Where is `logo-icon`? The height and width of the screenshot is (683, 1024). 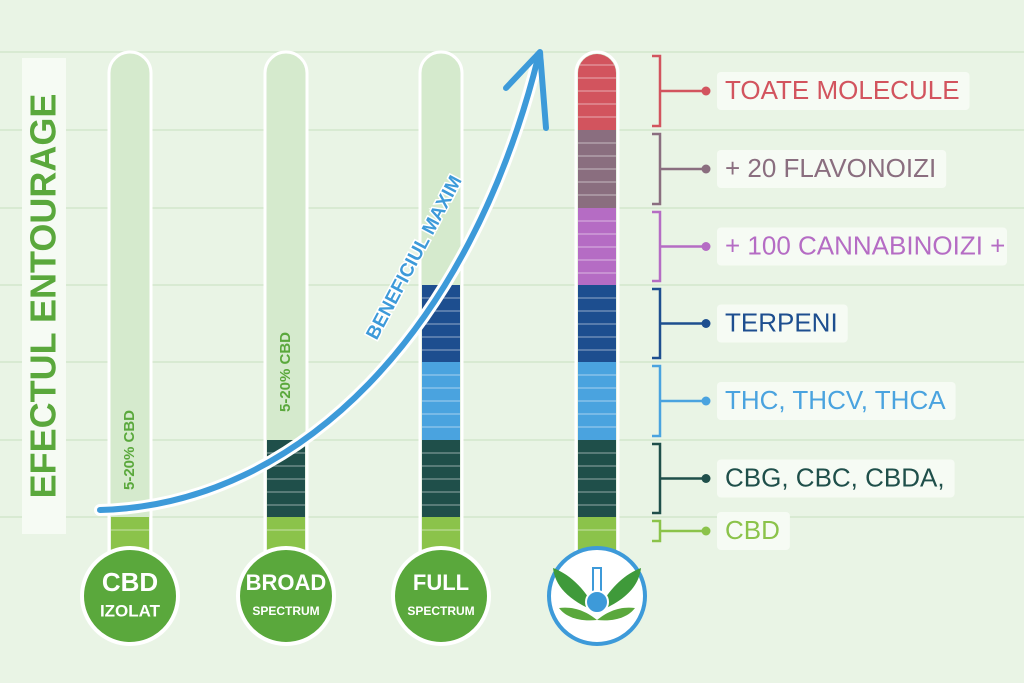 logo-icon is located at coordinates (597, 594).